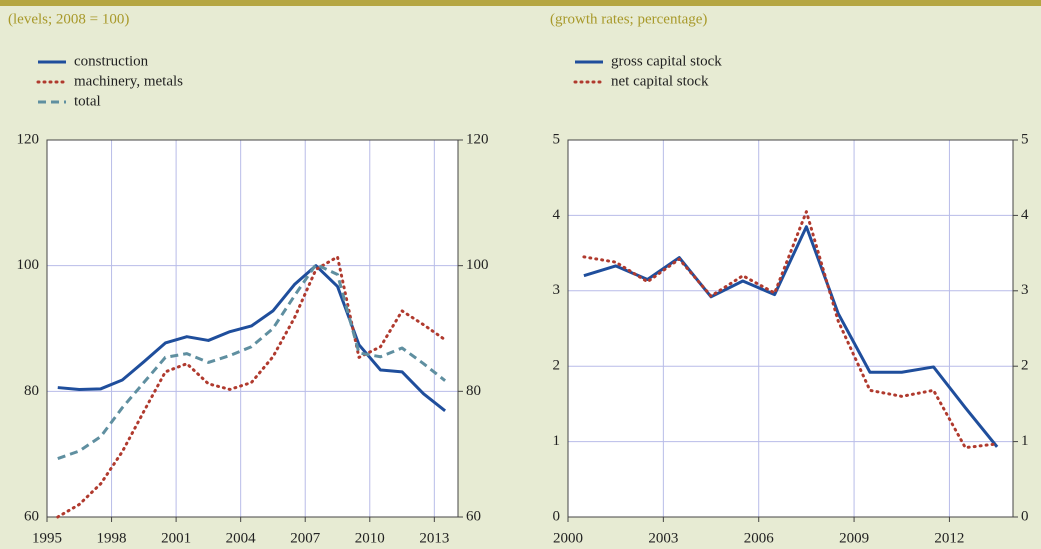  What do you see at coordinates (1025, 366) in the screenshot?
I see `y2-tick-label: 2` at bounding box center [1025, 366].